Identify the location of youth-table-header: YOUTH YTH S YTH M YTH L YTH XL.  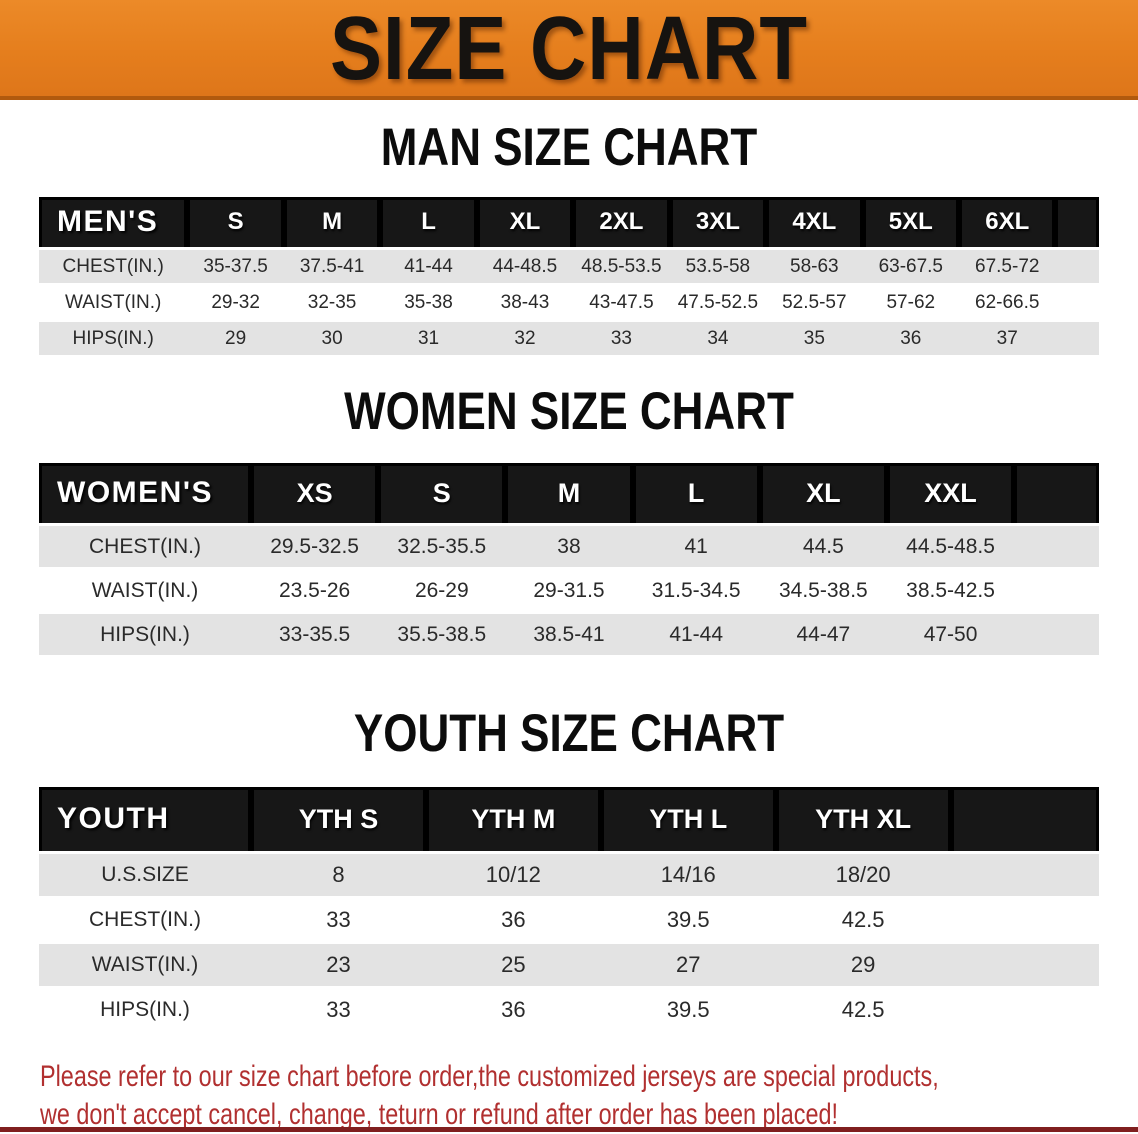
(569, 819).